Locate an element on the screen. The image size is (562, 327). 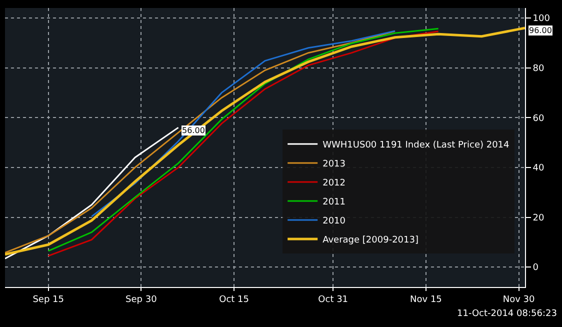
annotation: 56.00 is located at coordinates (193, 130).